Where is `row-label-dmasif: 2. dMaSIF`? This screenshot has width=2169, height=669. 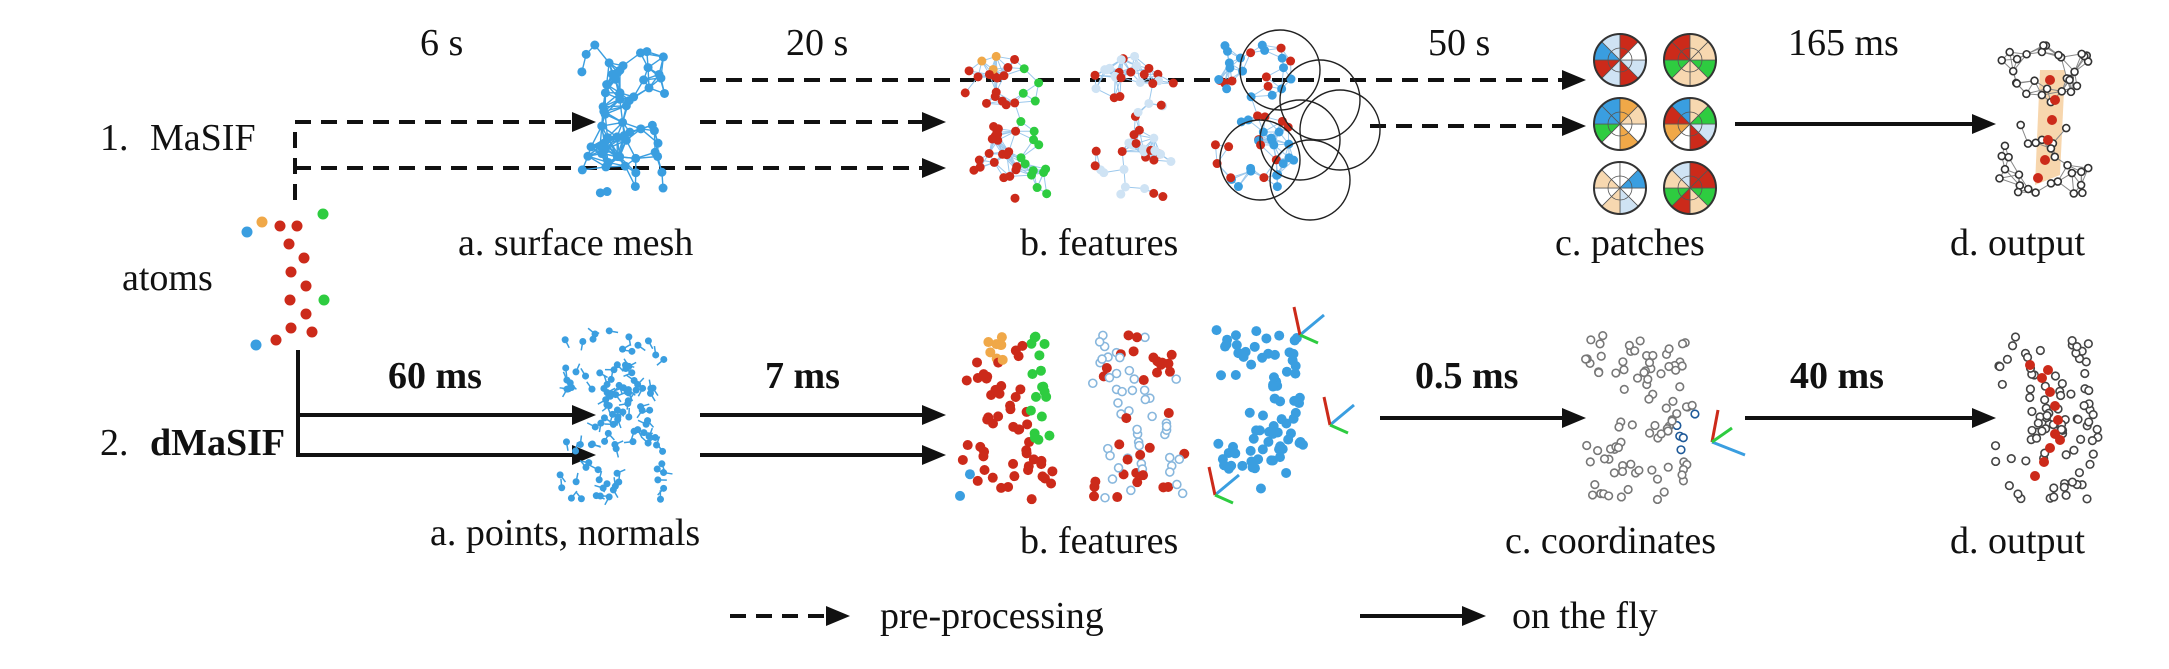 row-label-dmasif: 2. dMaSIF is located at coordinates (192, 443).